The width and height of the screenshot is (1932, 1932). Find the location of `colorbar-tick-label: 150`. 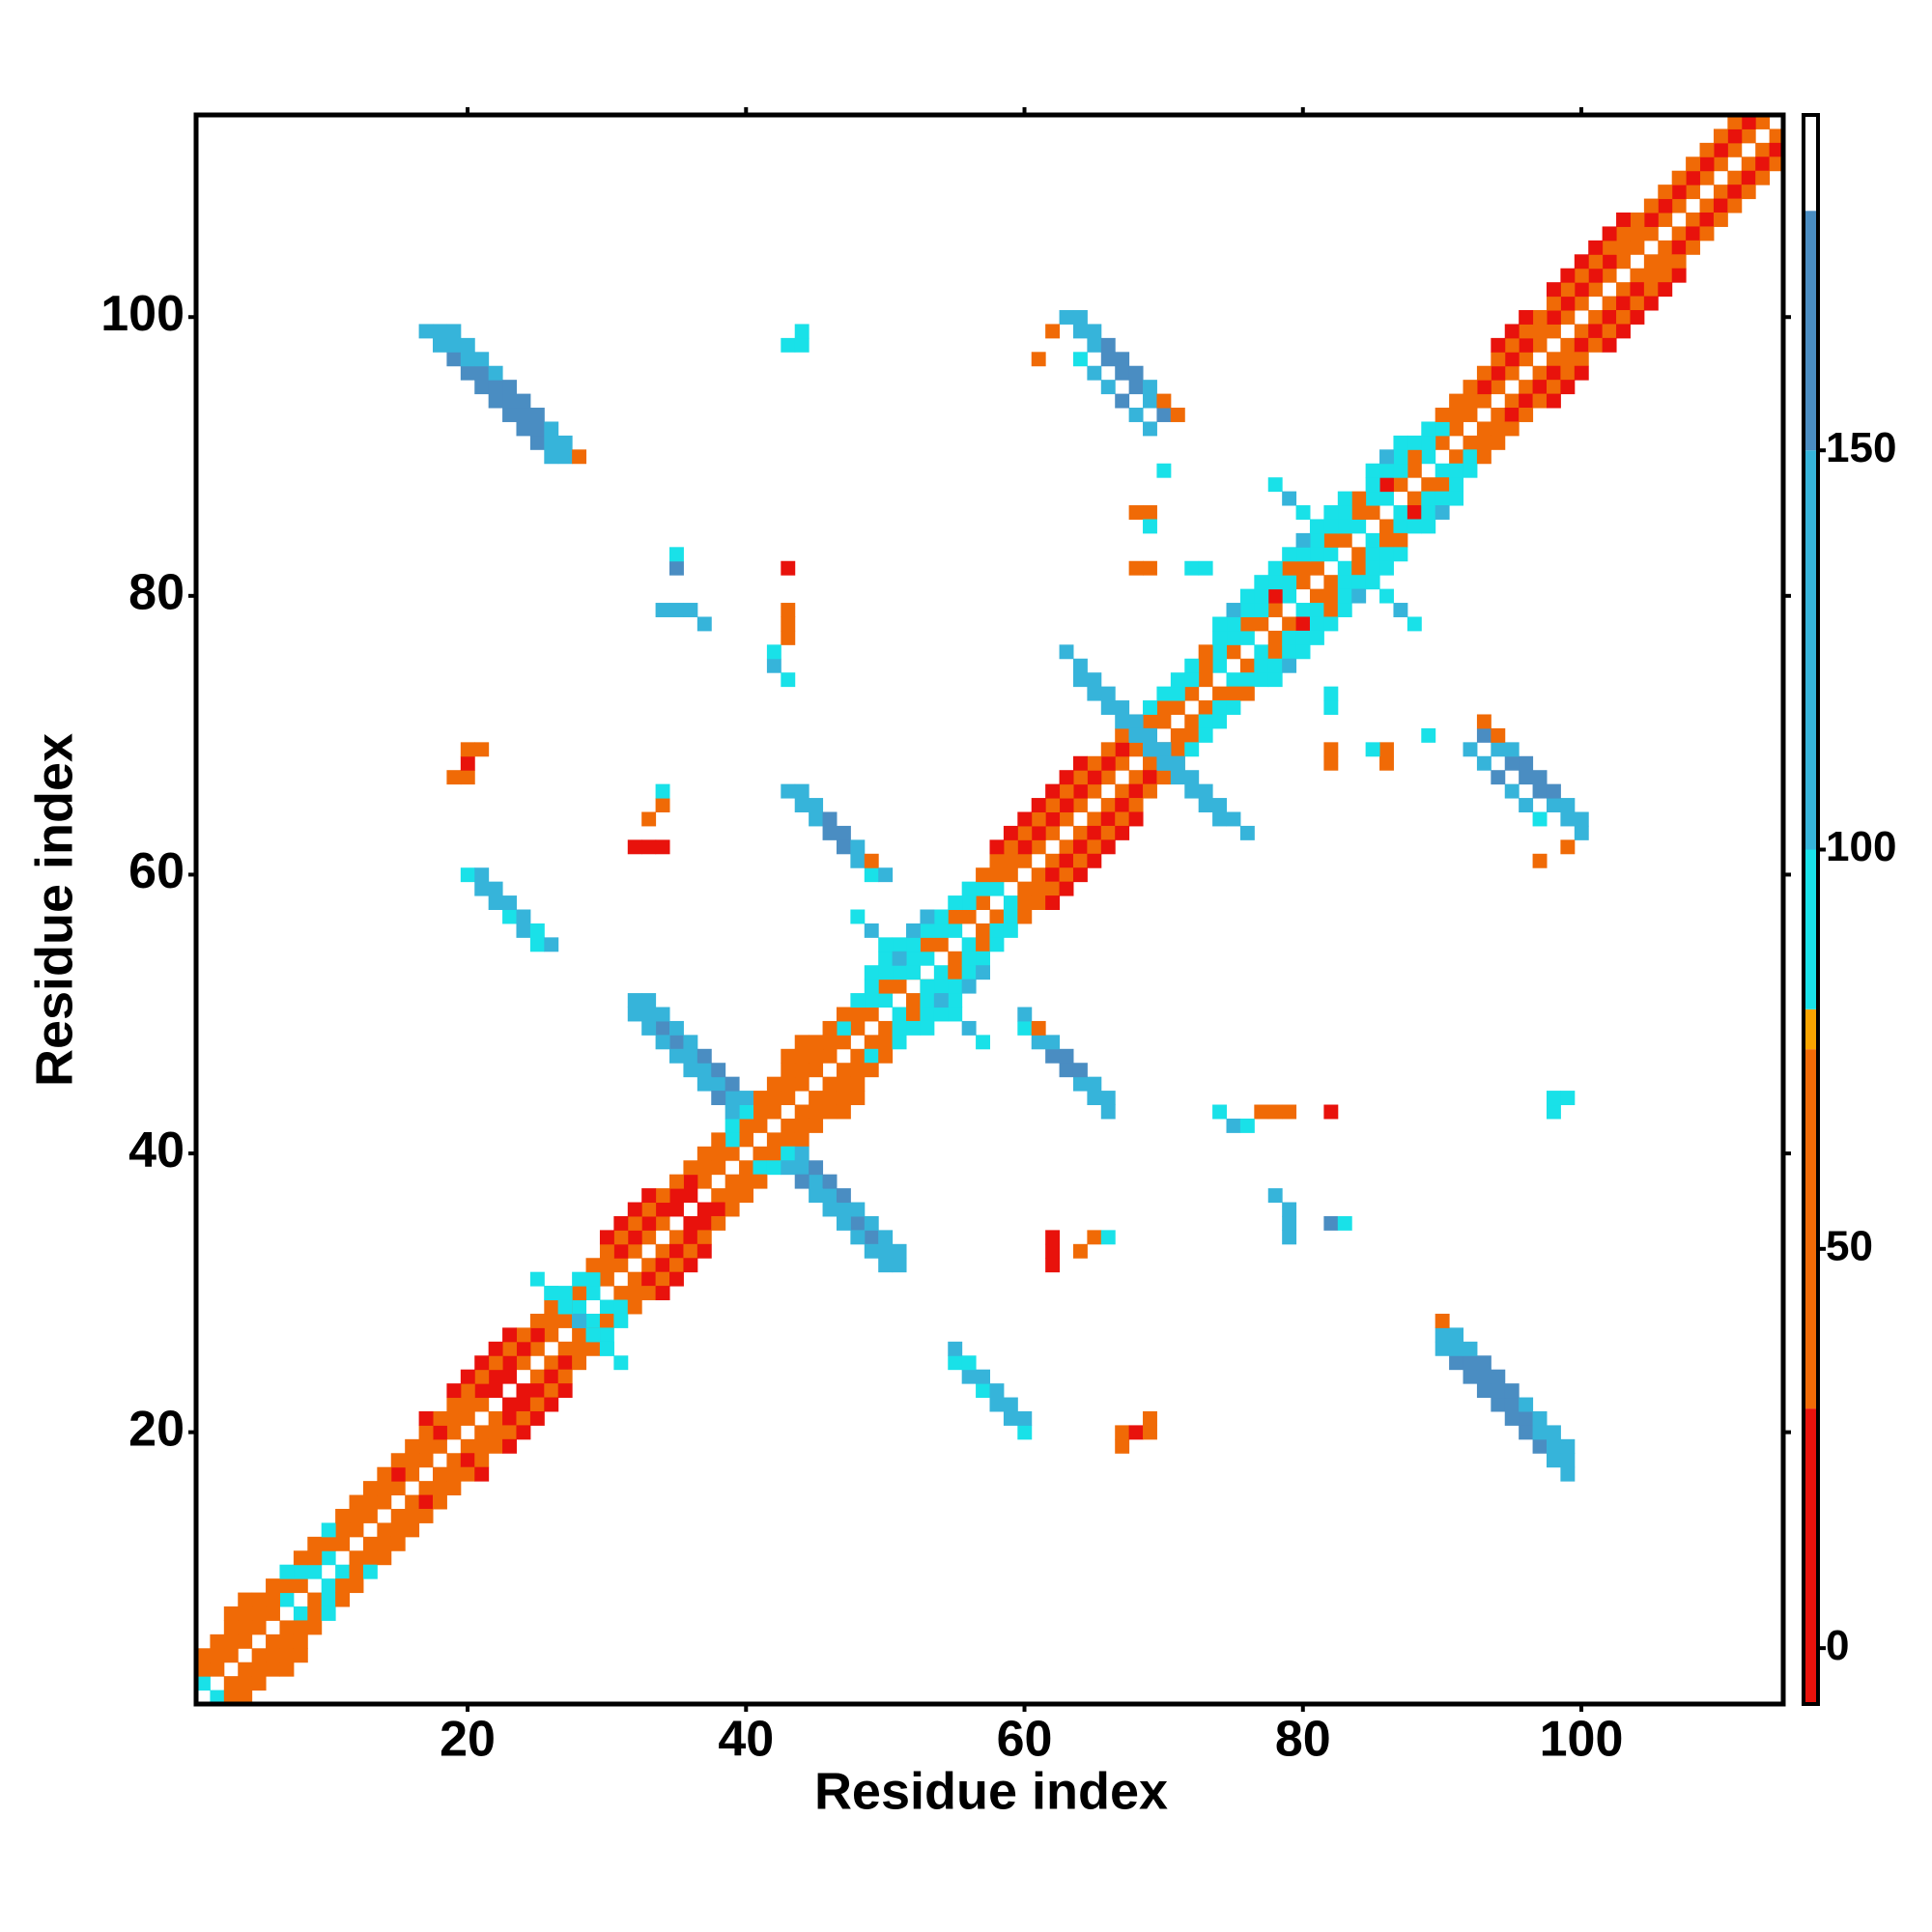

colorbar-tick-label: 150 is located at coordinates (1861, 447).